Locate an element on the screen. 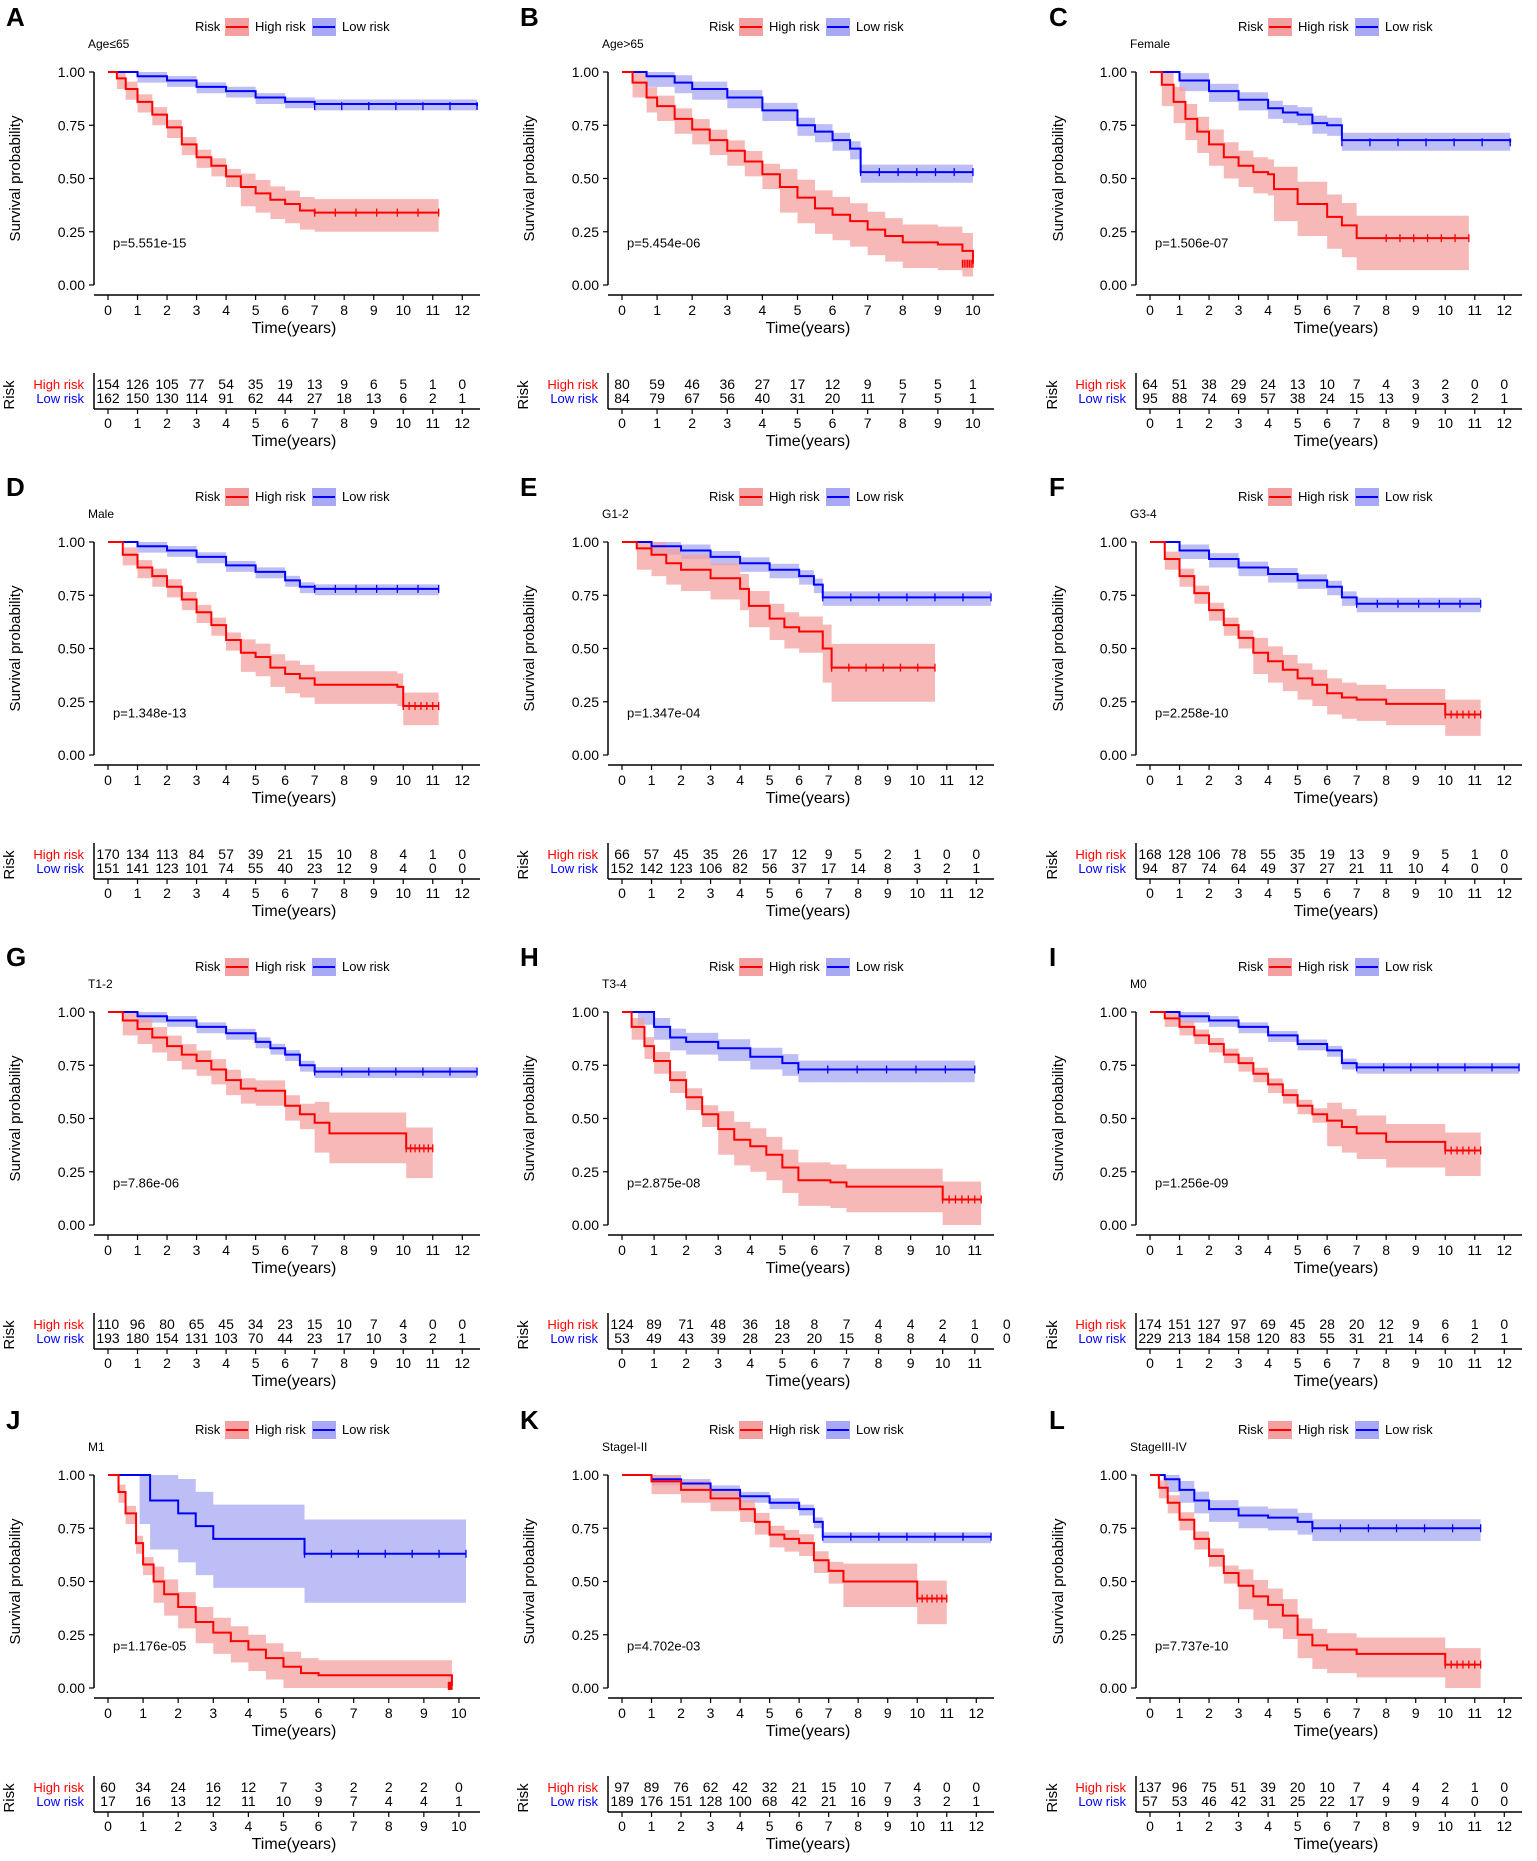 The image size is (1537, 1861). risk-count-low: 123 is located at coordinates (167, 868).